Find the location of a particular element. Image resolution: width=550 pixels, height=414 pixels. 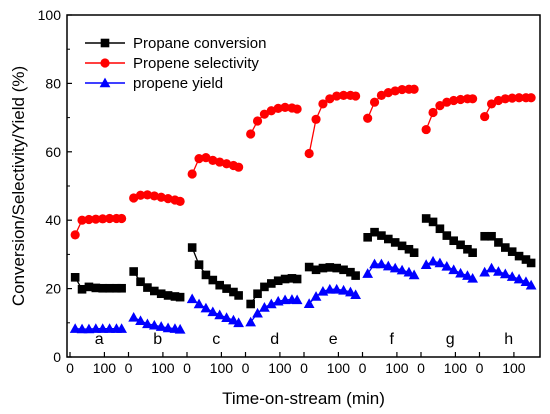

y-axis-title: Conversion/Selectivity/Yield (%) is located at coordinates (18, 186).